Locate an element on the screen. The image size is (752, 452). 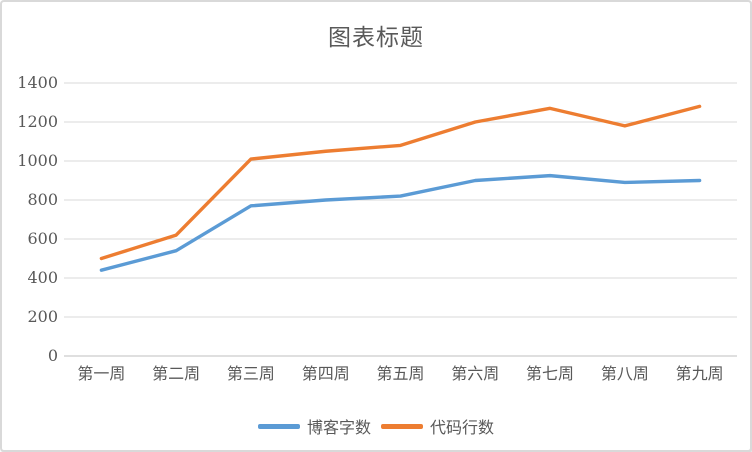
legend-item-0: 博客字数 is located at coordinates (314, 426).